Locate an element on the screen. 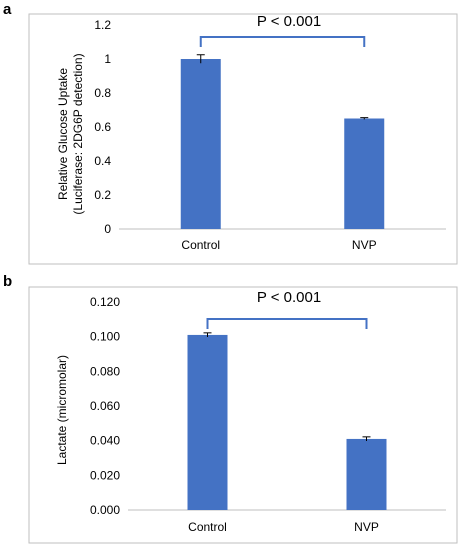  panel-a-label: a is located at coordinates (7, 9).